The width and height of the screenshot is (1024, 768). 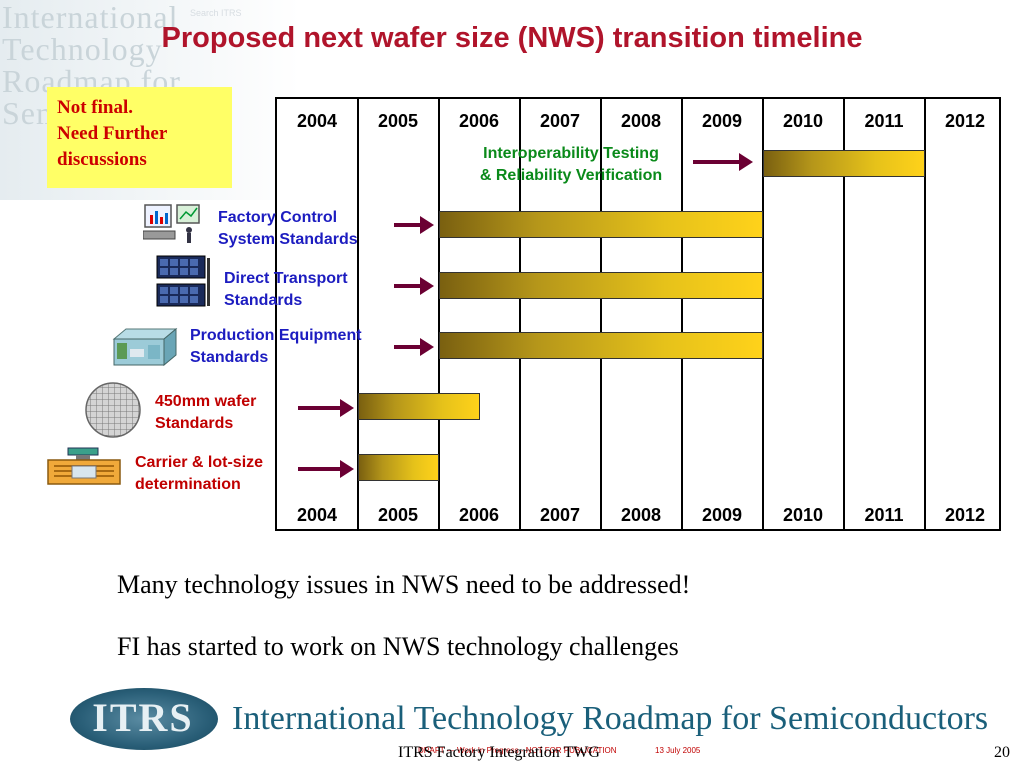 I want to click on note-box: Not final. Need Further discussions, so click(x=139, y=137).